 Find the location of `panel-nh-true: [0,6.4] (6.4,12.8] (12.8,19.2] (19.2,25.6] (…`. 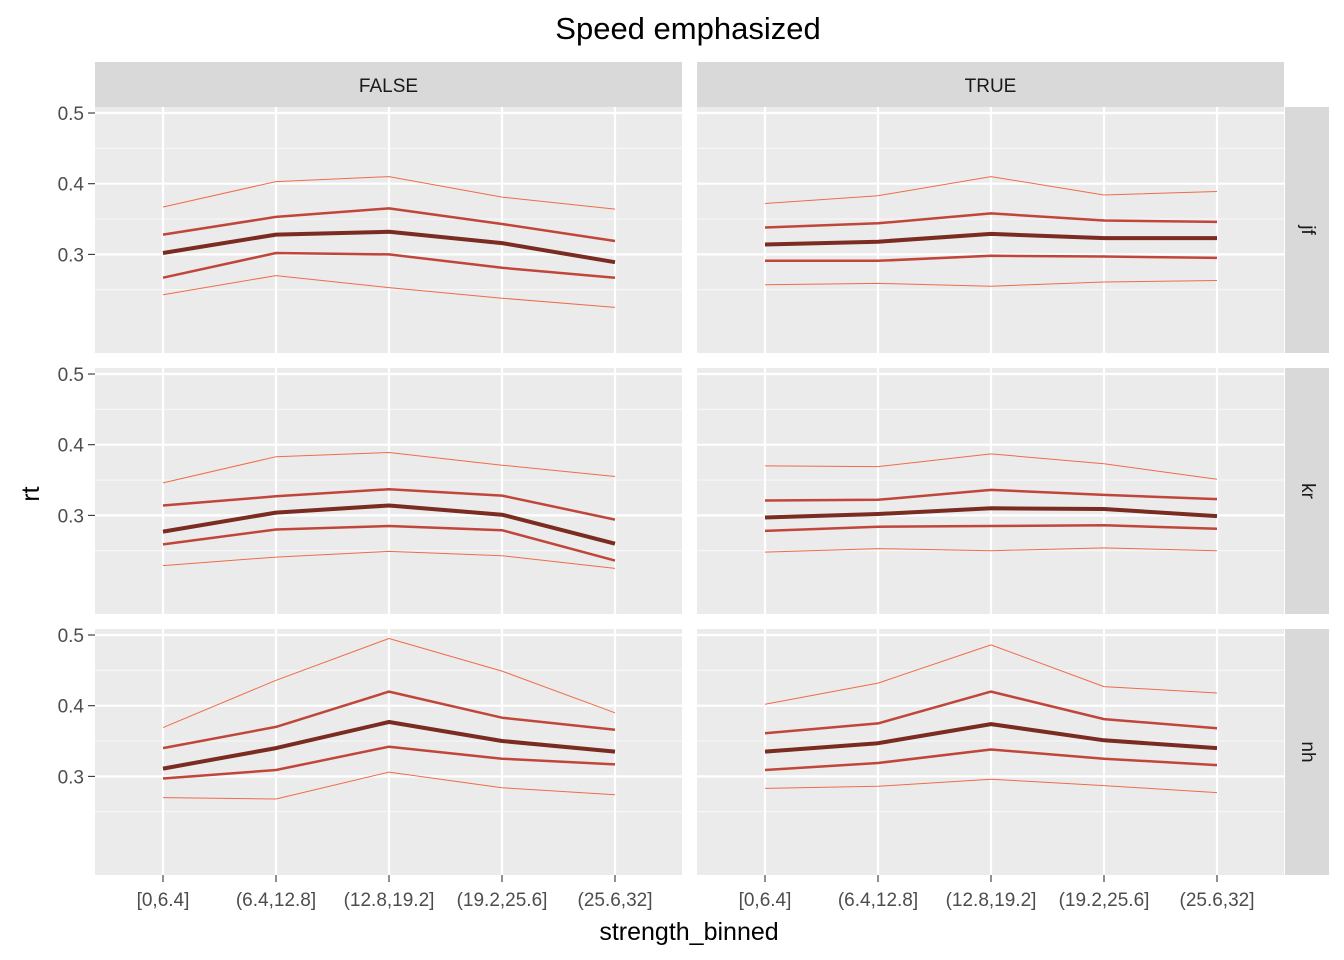

panel-nh-true: [0,6.4] (6.4,12.8] (12.8,19.2] (19.2,25.6] (… is located at coordinates (990, 770).